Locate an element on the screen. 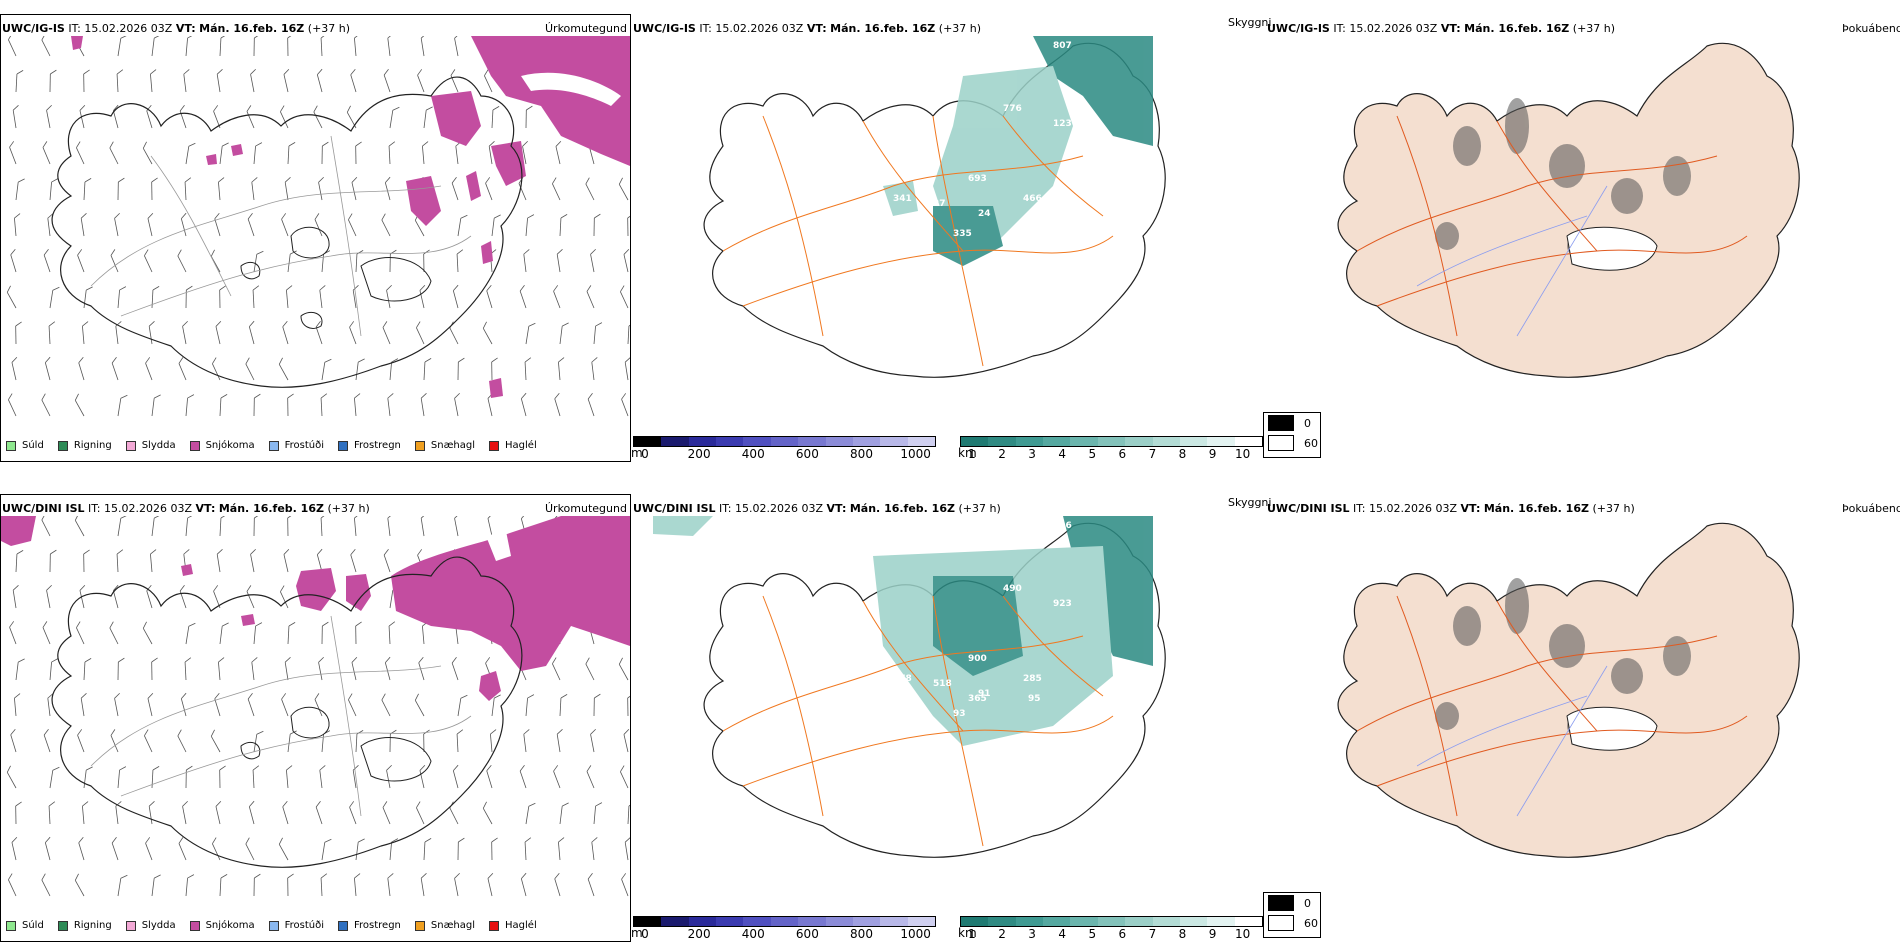  wind-barbs is located at coordinates (318, 226).